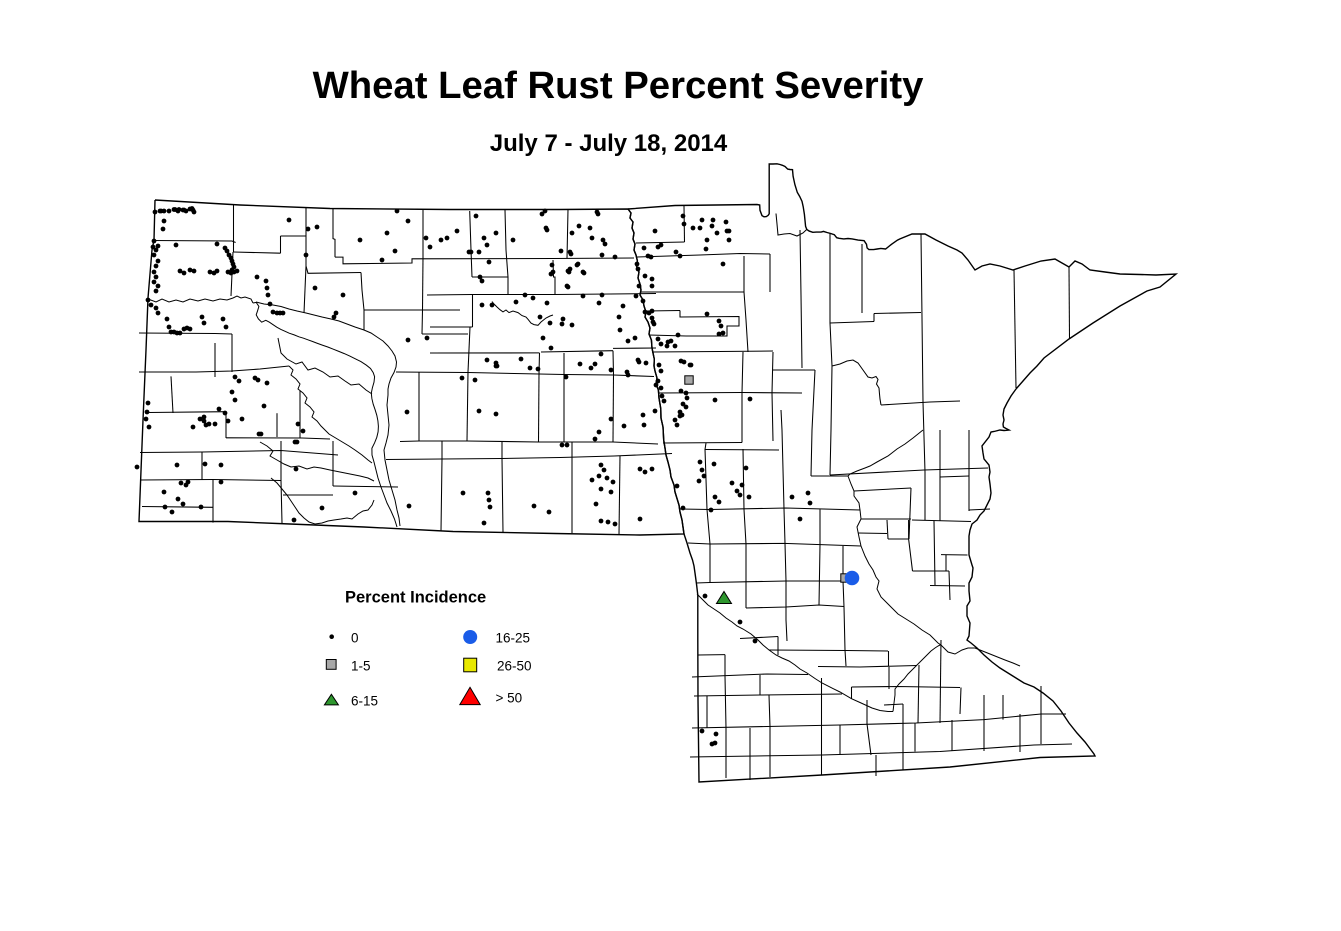 Image resolution: width=1341 pixels, height=931 pixels. Describe the element at coordinates (361, 665) in the screenshot. I see `svg-text: 1-5` at that location.